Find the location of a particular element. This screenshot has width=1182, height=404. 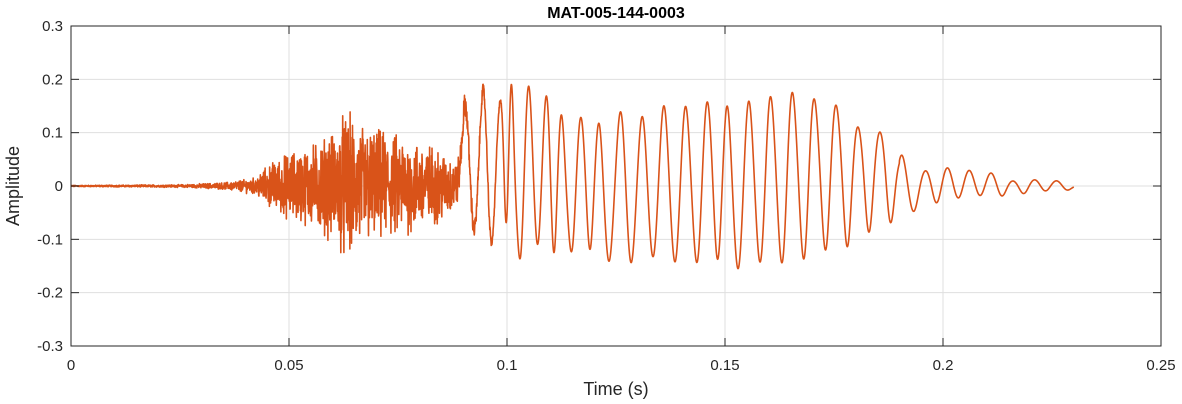

y-tick-label: 0.2 is located at coordinates (52, 79).